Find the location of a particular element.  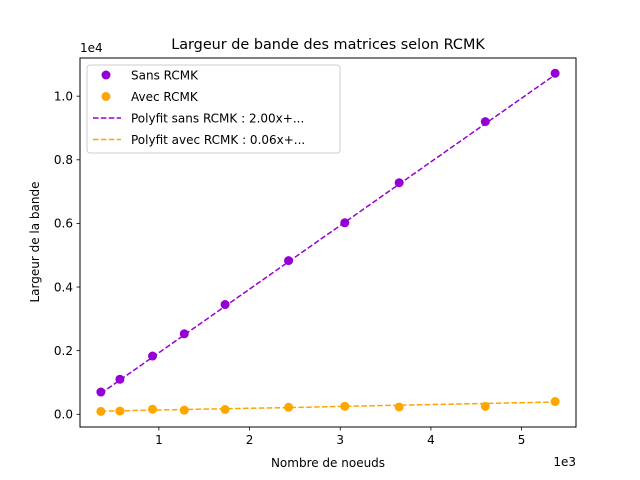

chart-title: Largeur de bande des matrices selon RCMK is located at coordinates (328, 45).